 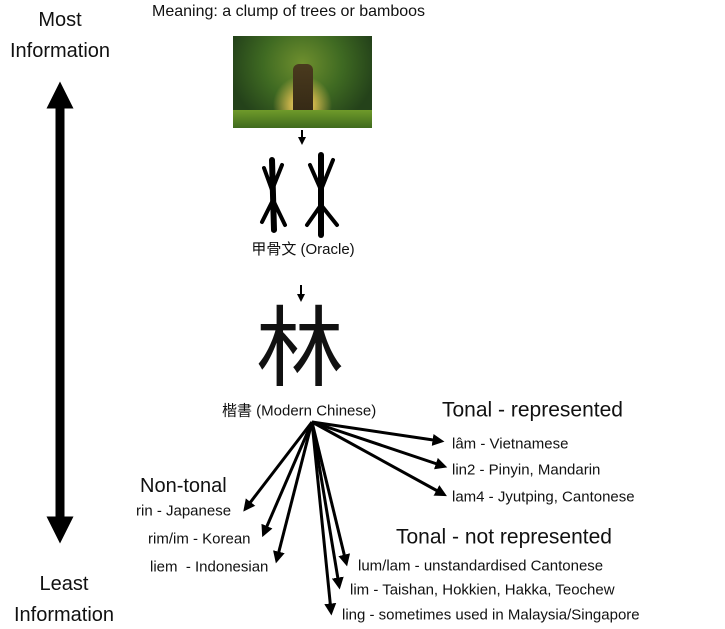 I want to click on tree-photo, so click(x=302, y=82).